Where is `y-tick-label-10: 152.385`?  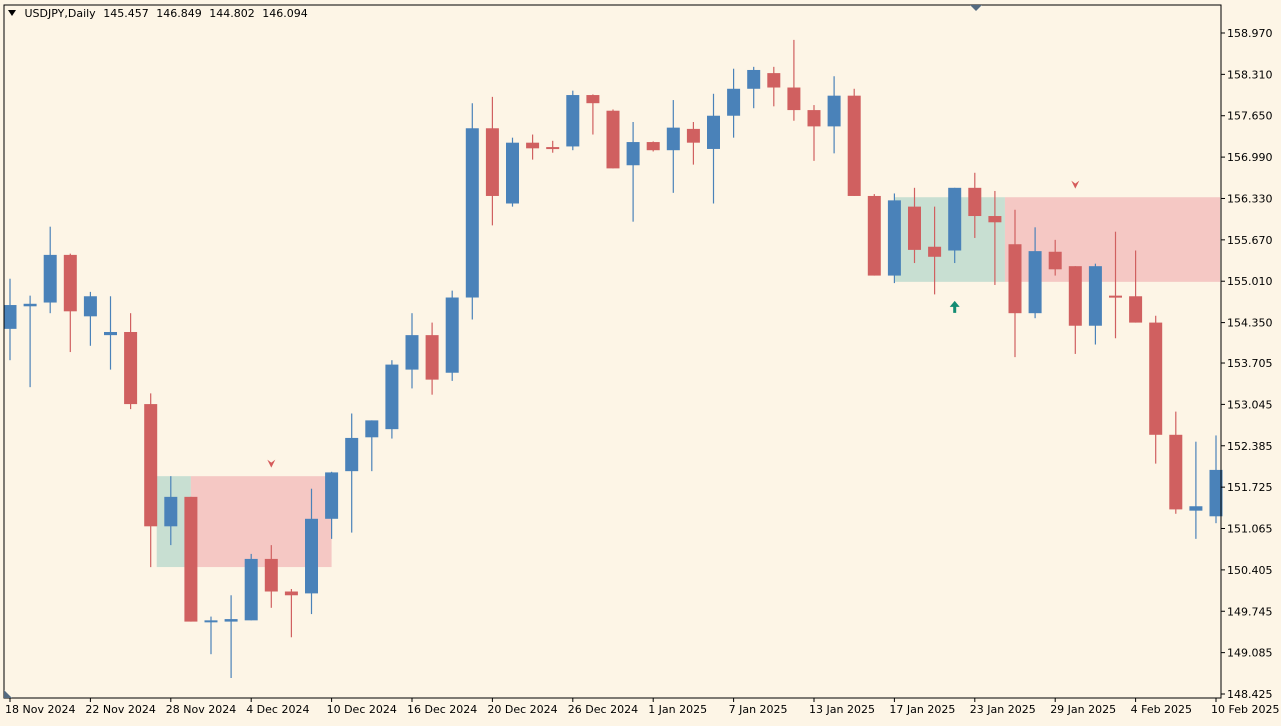
y-tick-label-10: 152.385 is located at coordinates (1250, 446).